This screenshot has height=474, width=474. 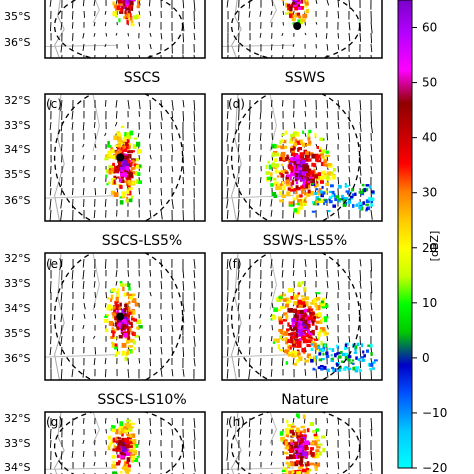 I want to click on panel-title-f: SSWS-LS5%, so click(x=305, y=241).